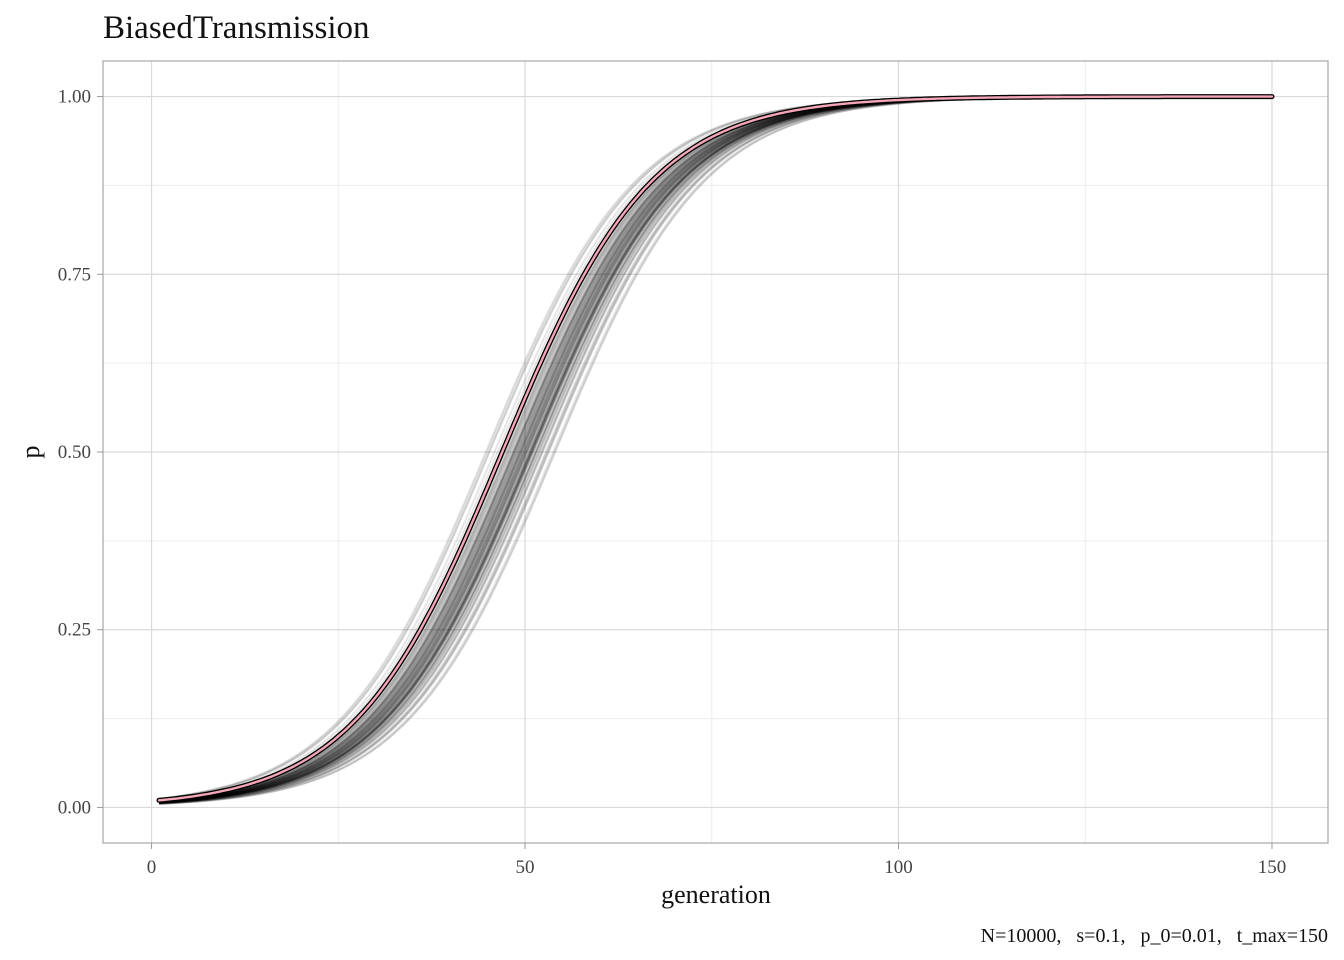  Describe the element at coordinates (1272, 867) in the screenshot. I see `x-tick-label: 150` at that location.